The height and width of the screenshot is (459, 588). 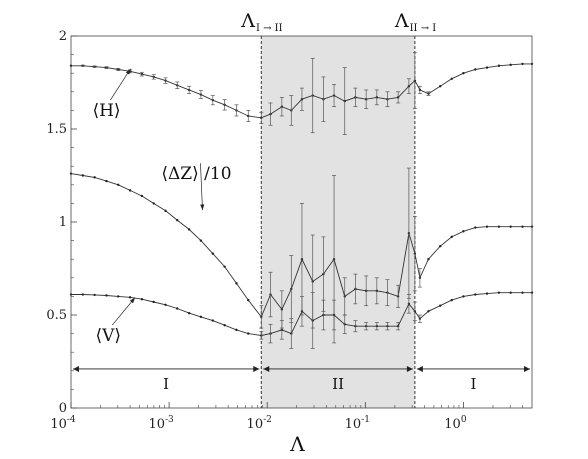 What do you see at coordinates (357, 423) in the screenshot?
I see `x-tick-label-3: 10⁻¹` at bounding box center [357, 423].